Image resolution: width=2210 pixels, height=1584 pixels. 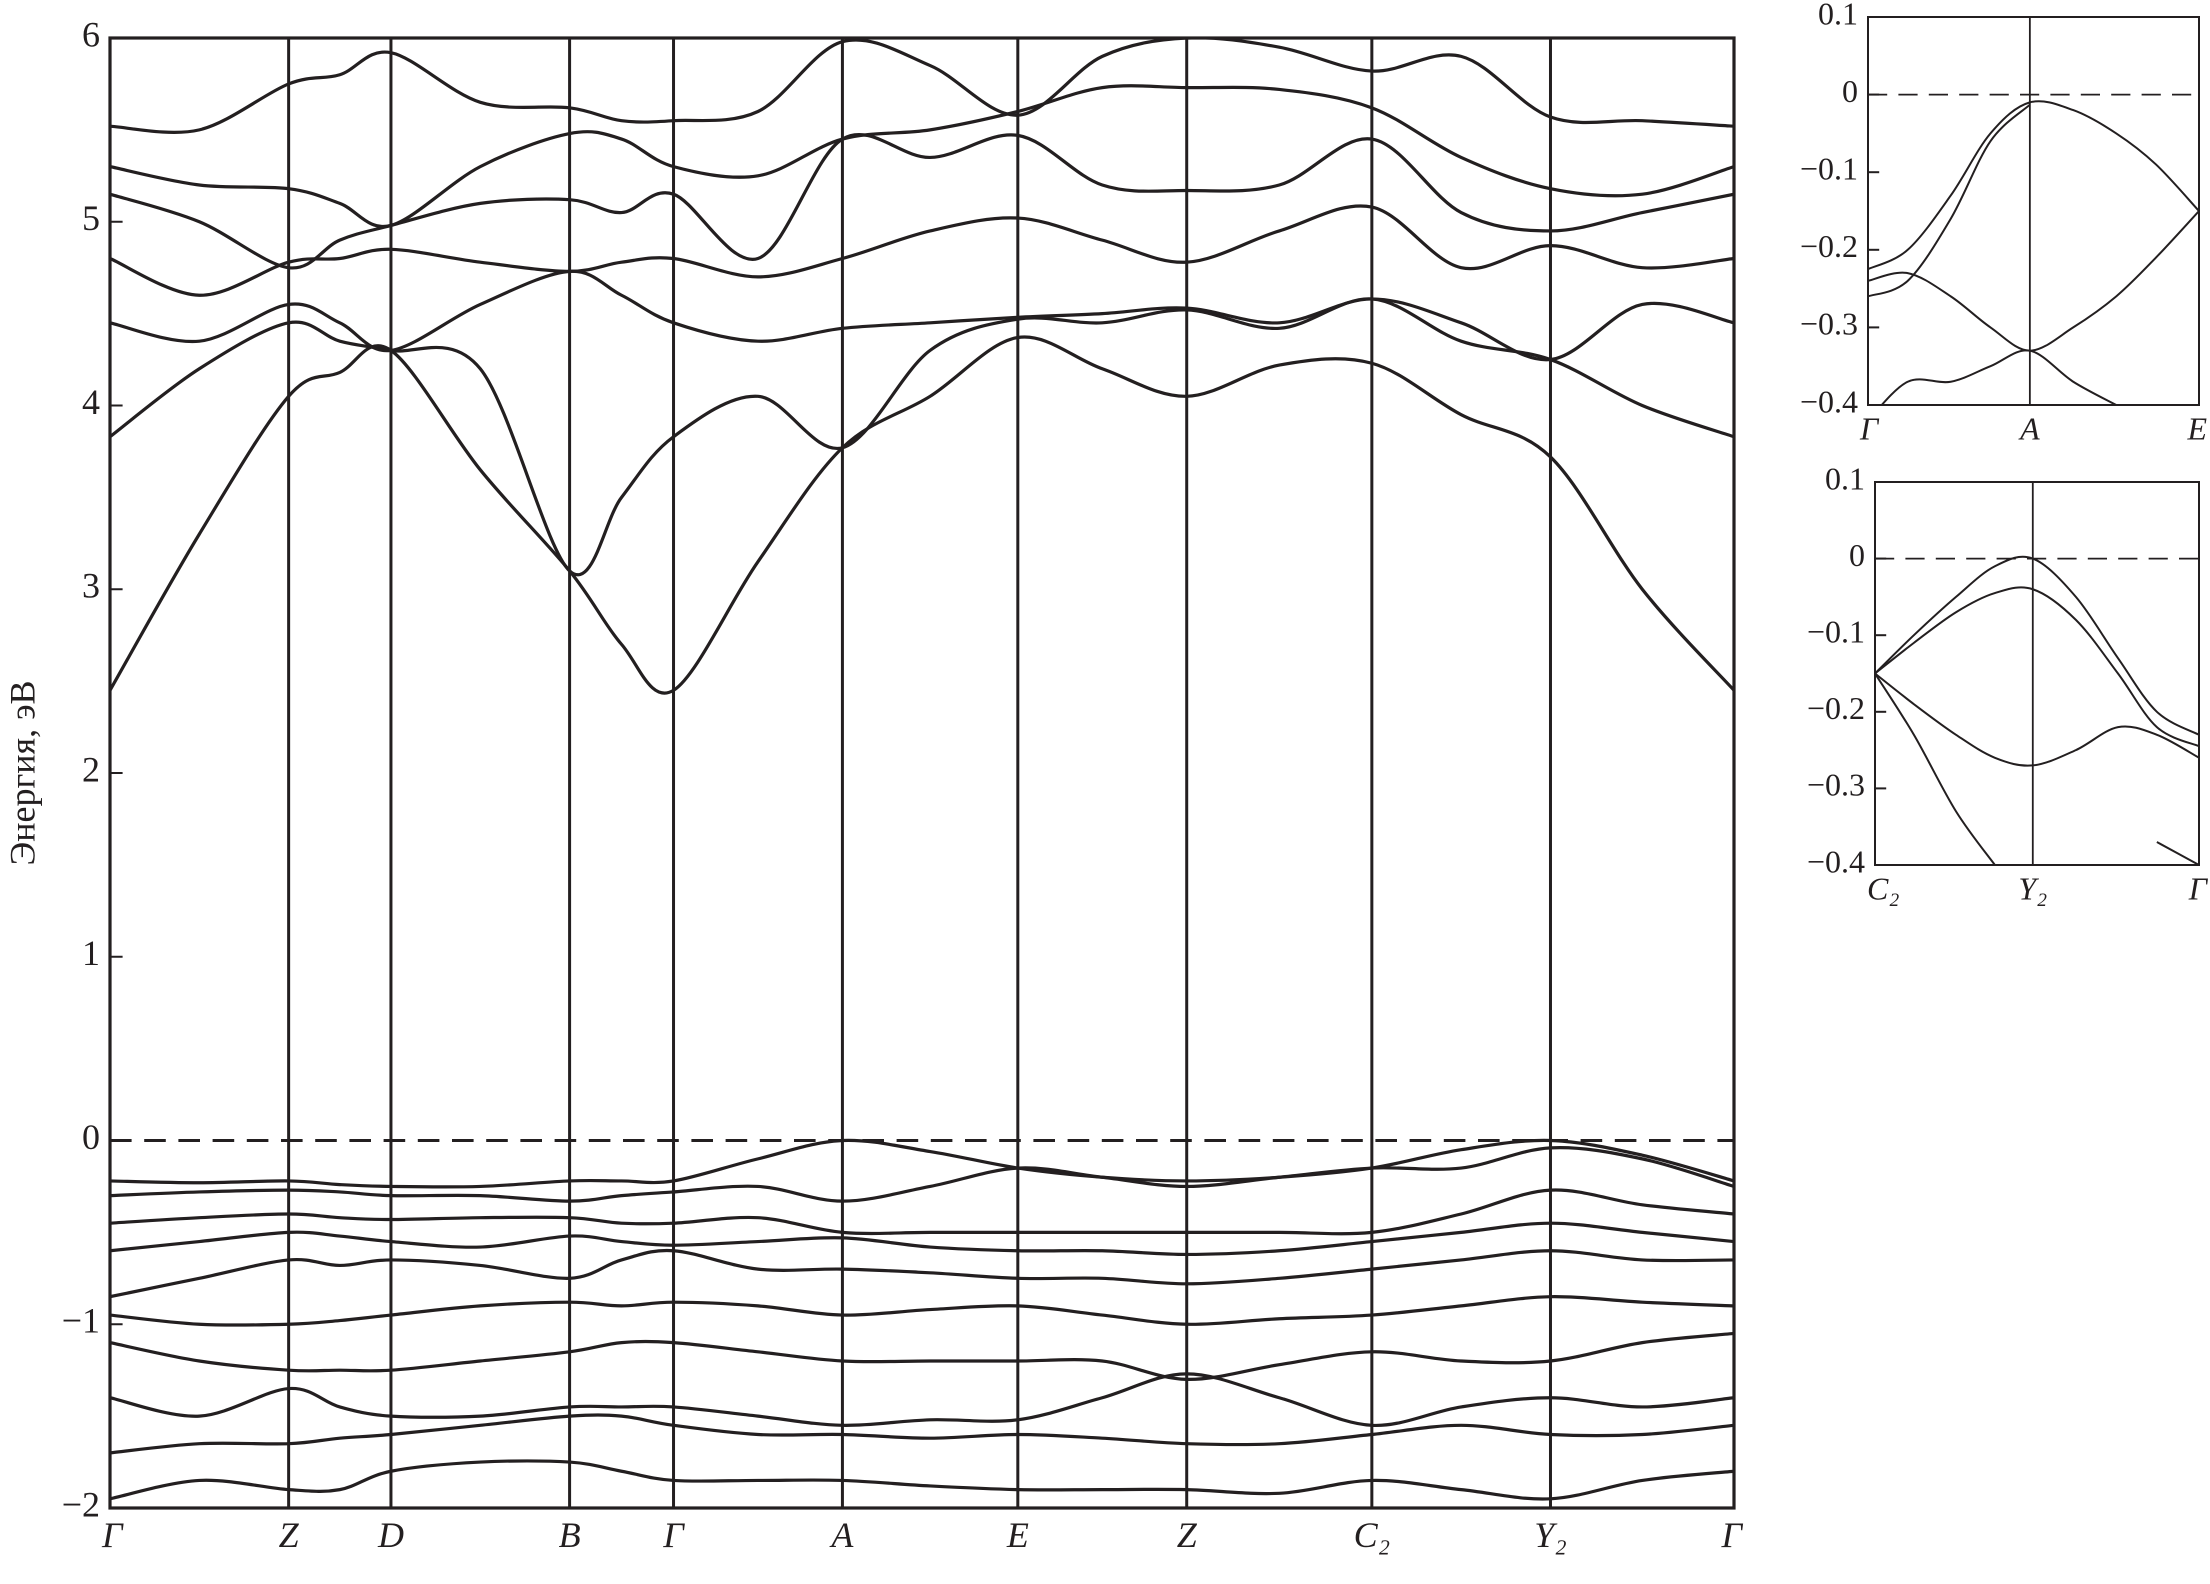 What do you see at coordinates (91, 769) in the screenshot?
I see `y-tick-label: 2` at bounding box center [91, 769].